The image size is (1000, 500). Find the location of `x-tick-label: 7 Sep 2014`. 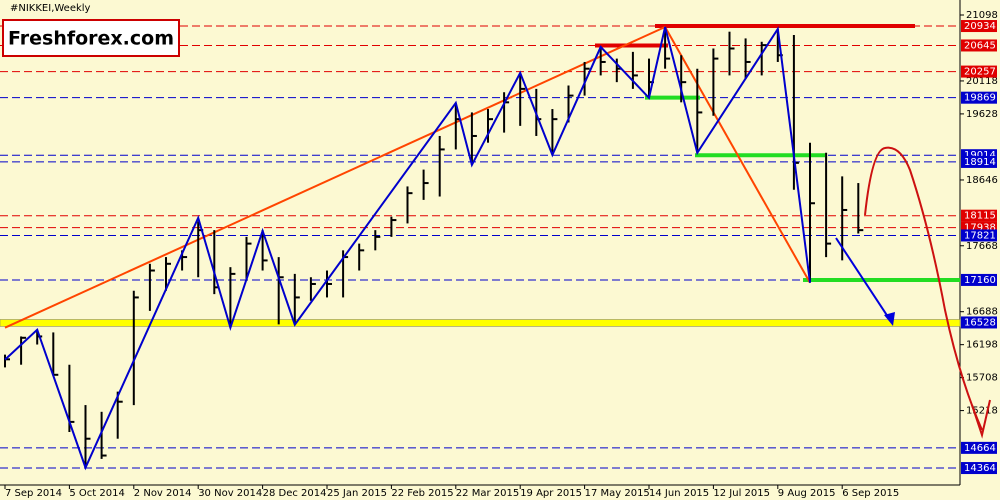

x-tick-label: 7 Sep 2014 is located at coordinates (33, 493).